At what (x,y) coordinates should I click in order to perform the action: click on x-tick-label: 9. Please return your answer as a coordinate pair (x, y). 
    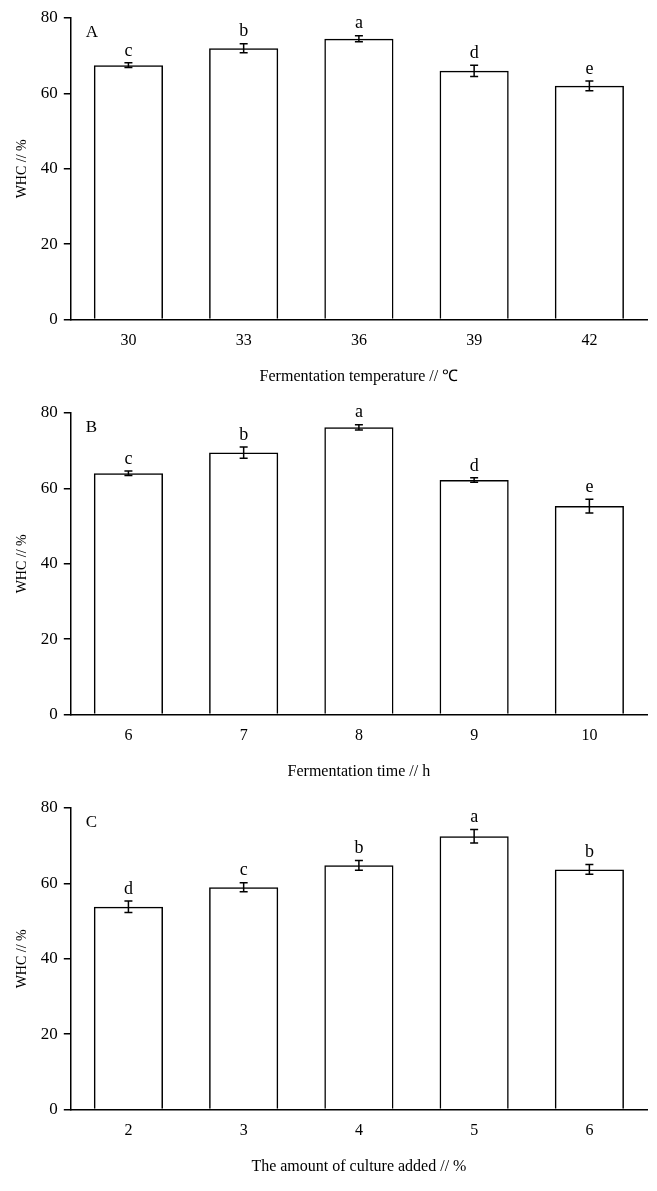
    Looking at the image, I should click on (474, 735).